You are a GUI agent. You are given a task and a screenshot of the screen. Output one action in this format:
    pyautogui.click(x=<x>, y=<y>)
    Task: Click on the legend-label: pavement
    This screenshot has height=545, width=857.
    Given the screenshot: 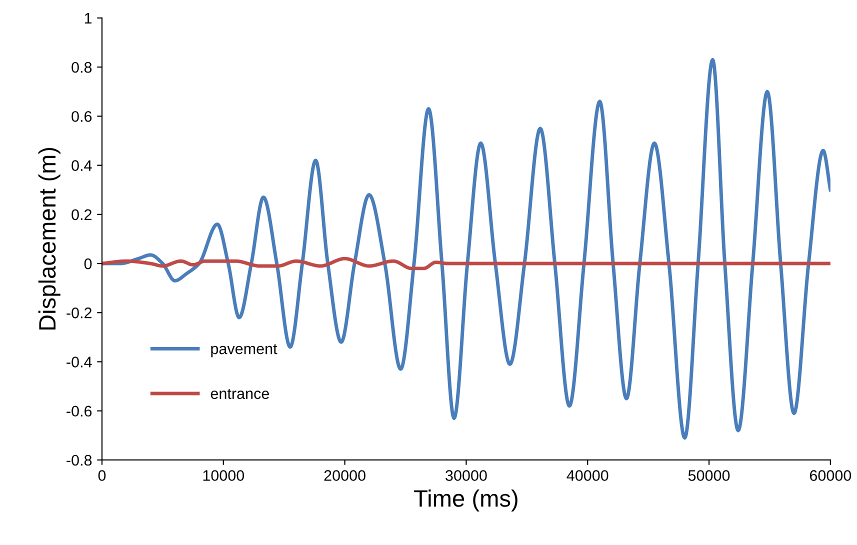 What is the action you would take?
    pyautogui.click(x=244, y=351)
    